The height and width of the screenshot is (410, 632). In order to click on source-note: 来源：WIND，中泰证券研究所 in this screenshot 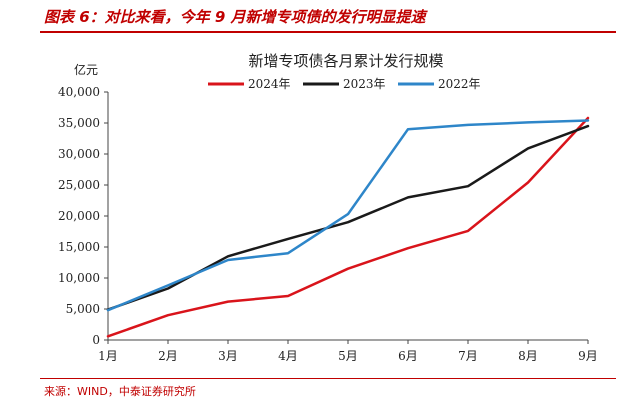, I will do `click(120, 391)`.